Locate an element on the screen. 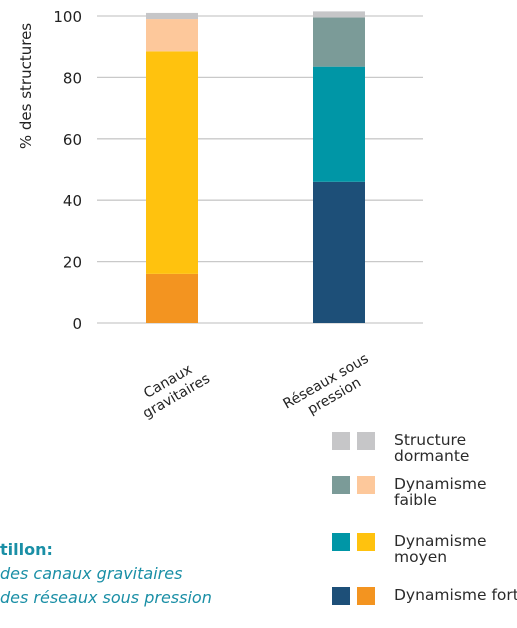 This screenshot has height=628, width=517. y-tick-labels: 0 20 40 60 80 100 is located at coordinates (67, 170).